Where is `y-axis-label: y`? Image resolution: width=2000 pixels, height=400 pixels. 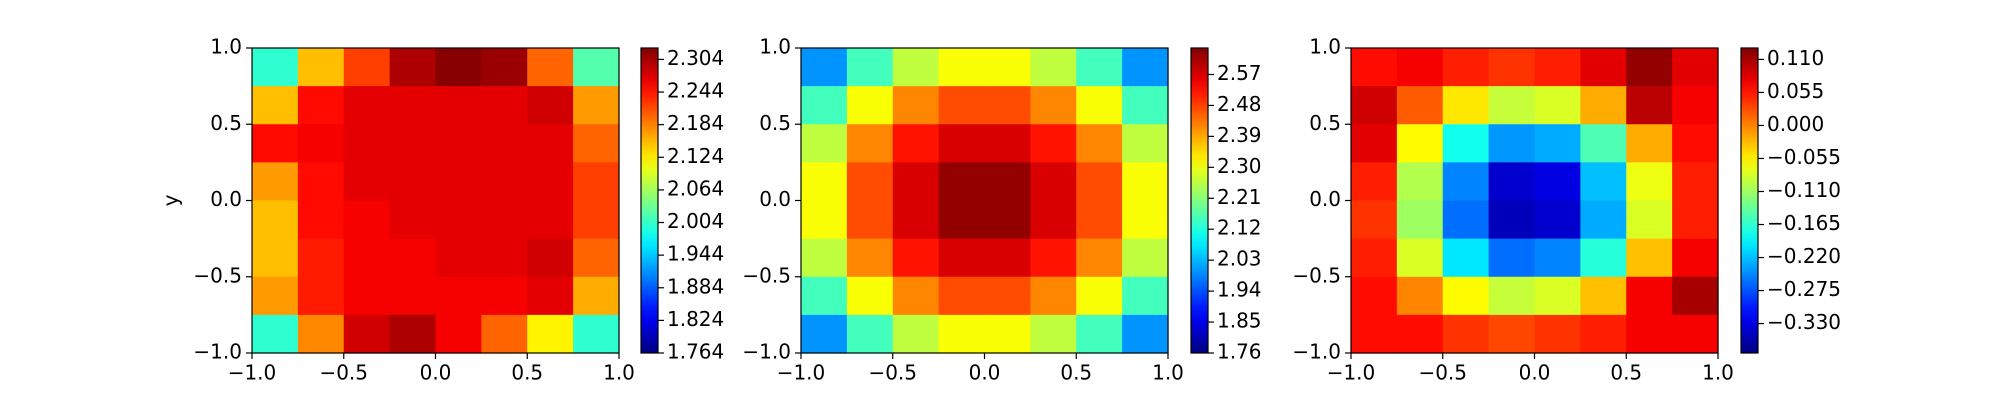
y-axis-label: y is located at coordinates (171, 200).